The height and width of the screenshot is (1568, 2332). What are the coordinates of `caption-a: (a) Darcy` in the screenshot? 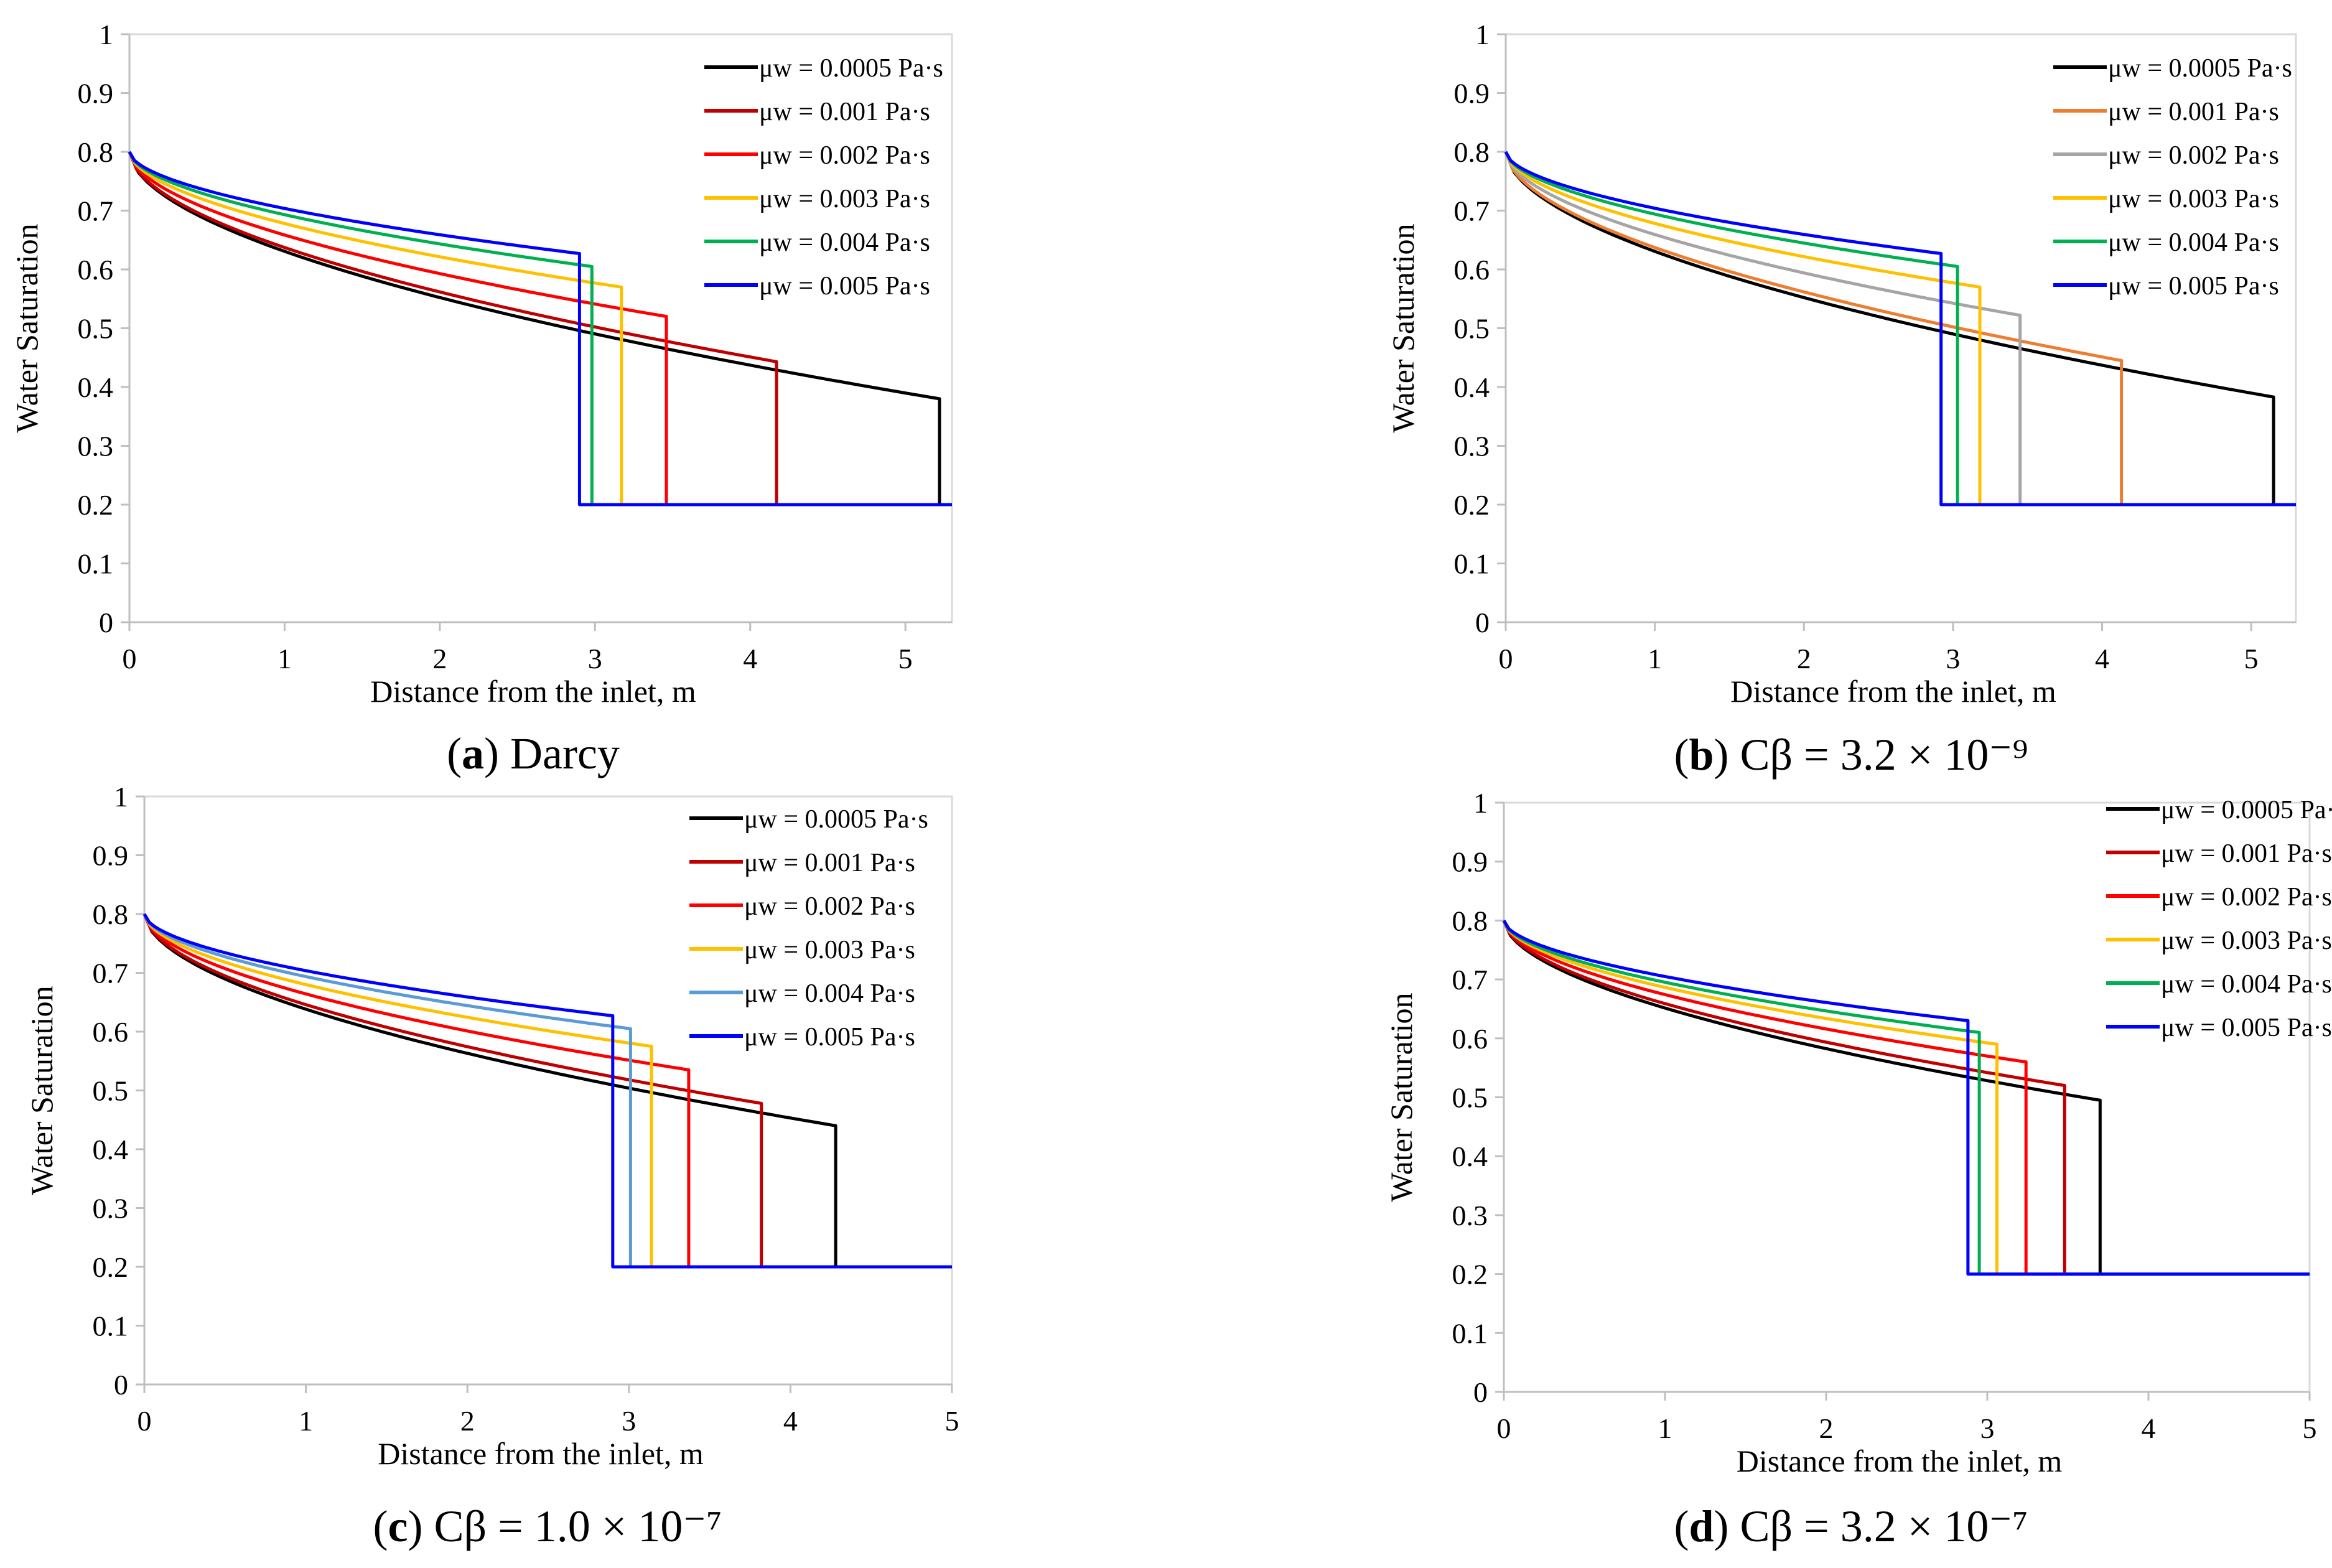 It's located at (533, 753).